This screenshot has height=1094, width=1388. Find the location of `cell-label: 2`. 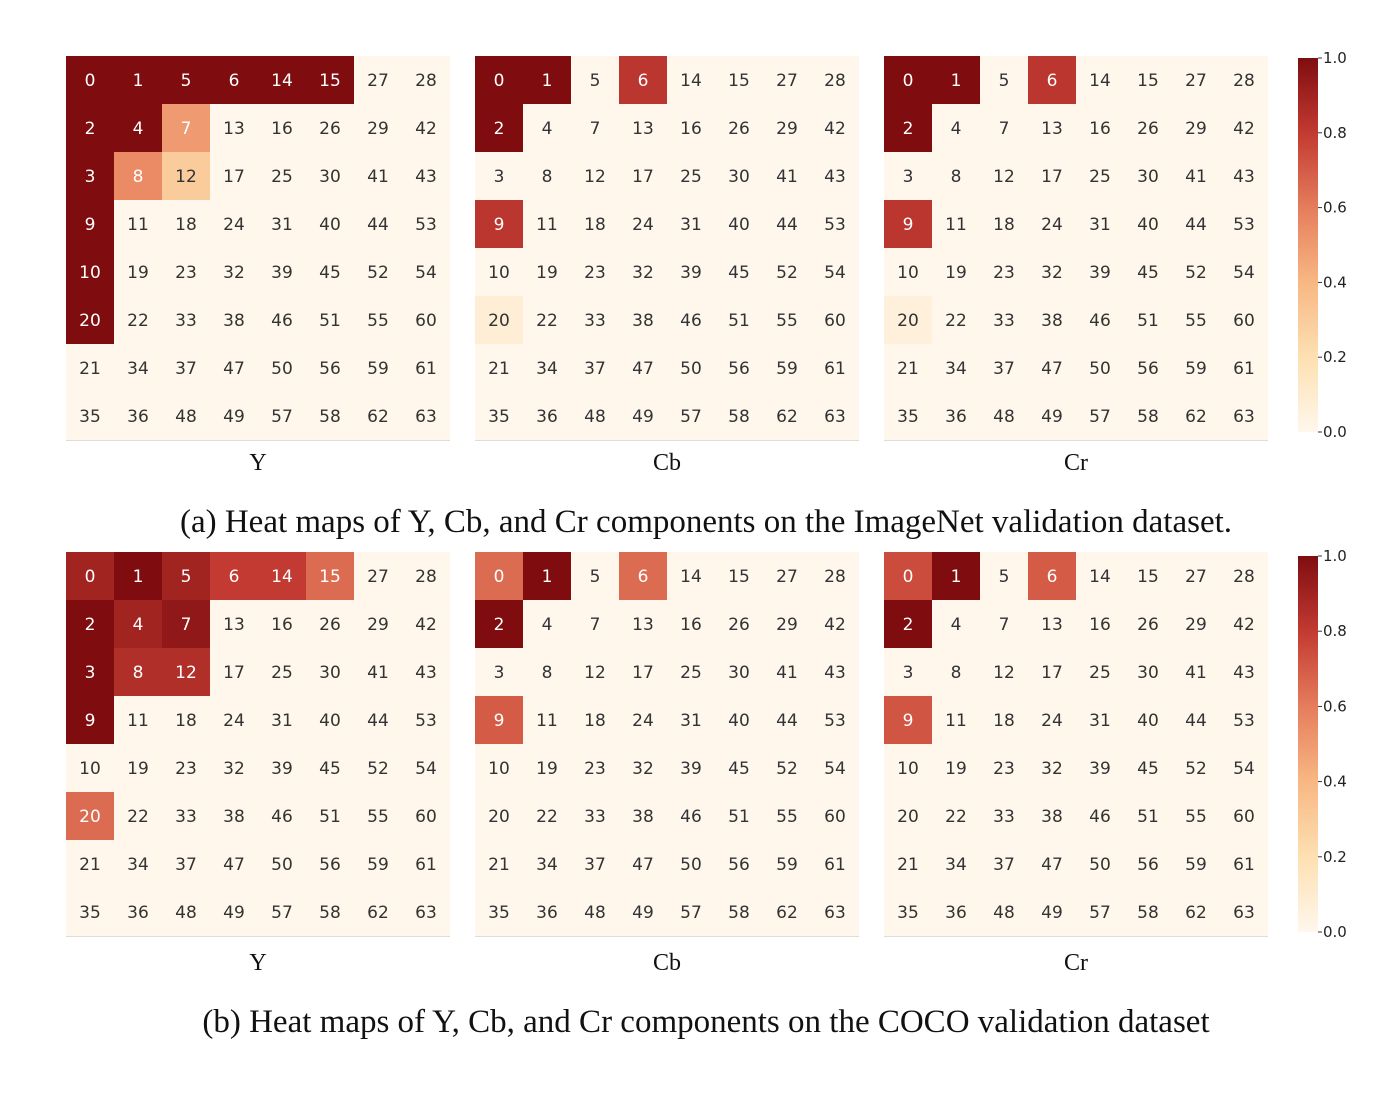

cell-label: 2 is located at coordinates (499, 129).